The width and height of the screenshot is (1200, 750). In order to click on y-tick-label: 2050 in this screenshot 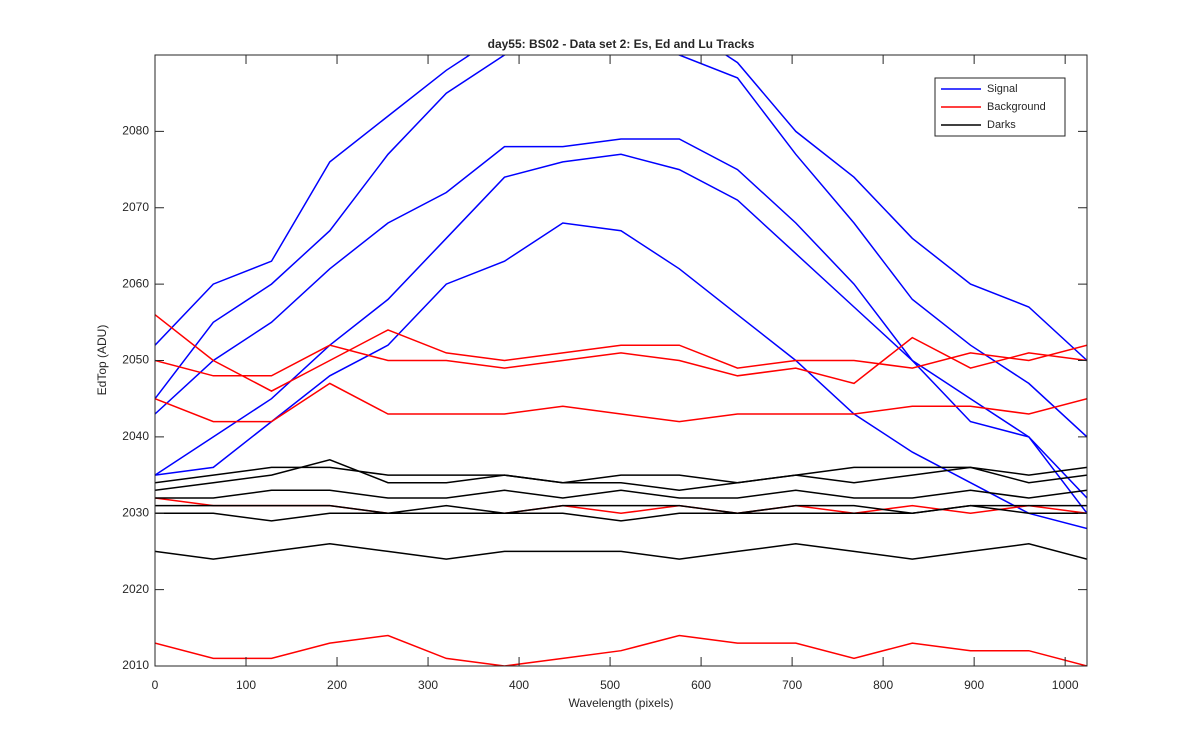, I will do `click(135, 360)`.